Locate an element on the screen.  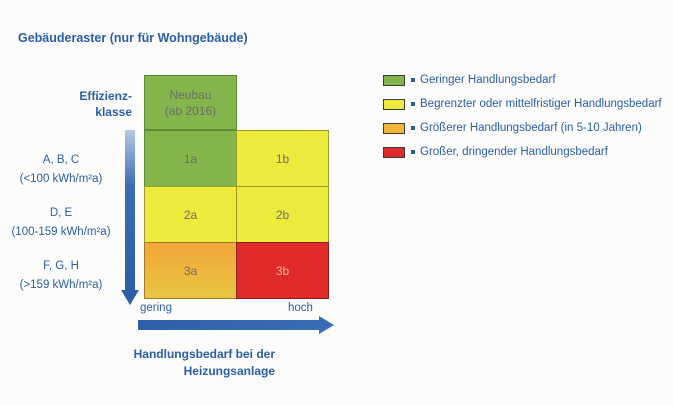
cell-neubau: Neubau (ab 2016) is located at coordinates (190, 102).